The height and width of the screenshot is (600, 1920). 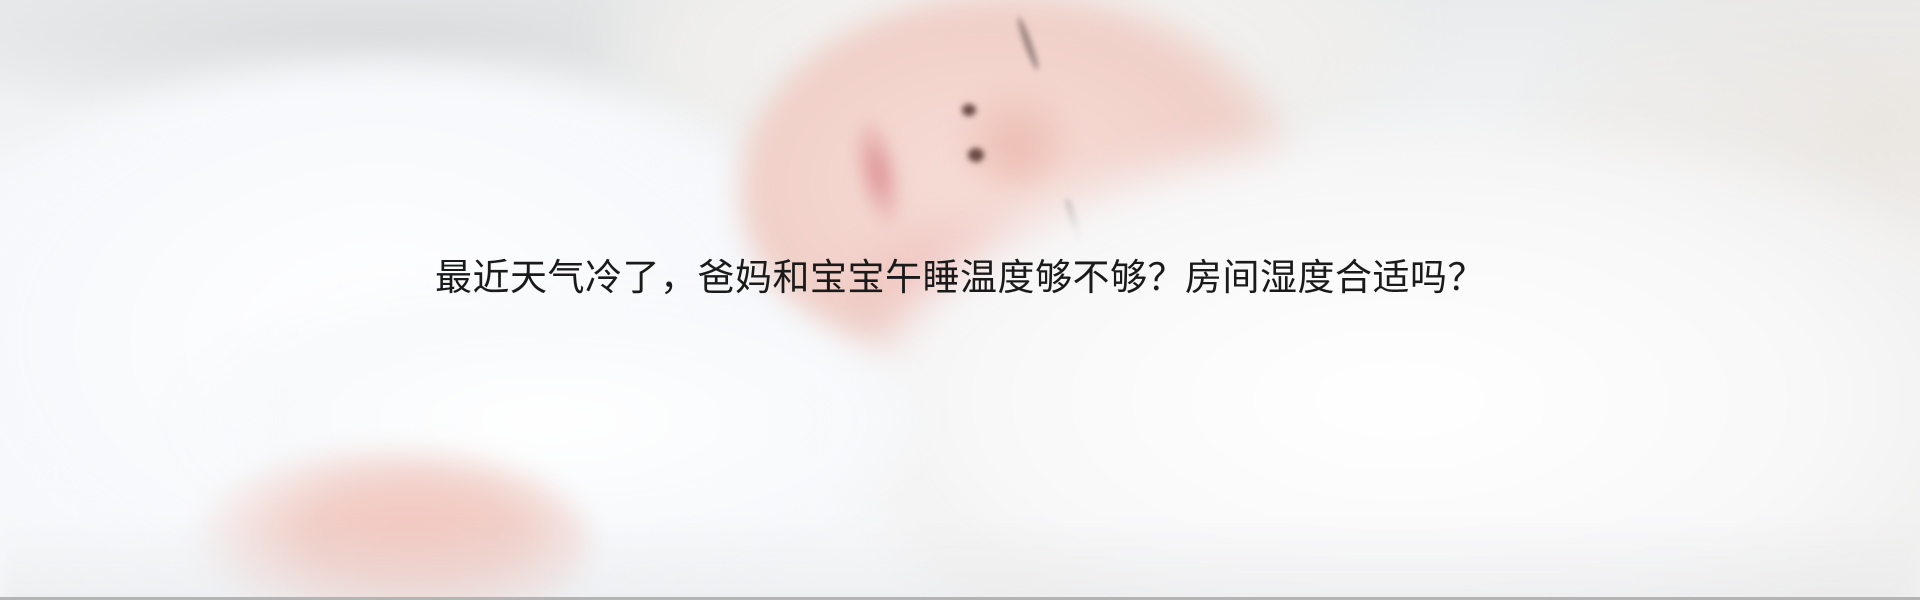 I want to click on background-lower-shadow, so click(x=960, y=560).